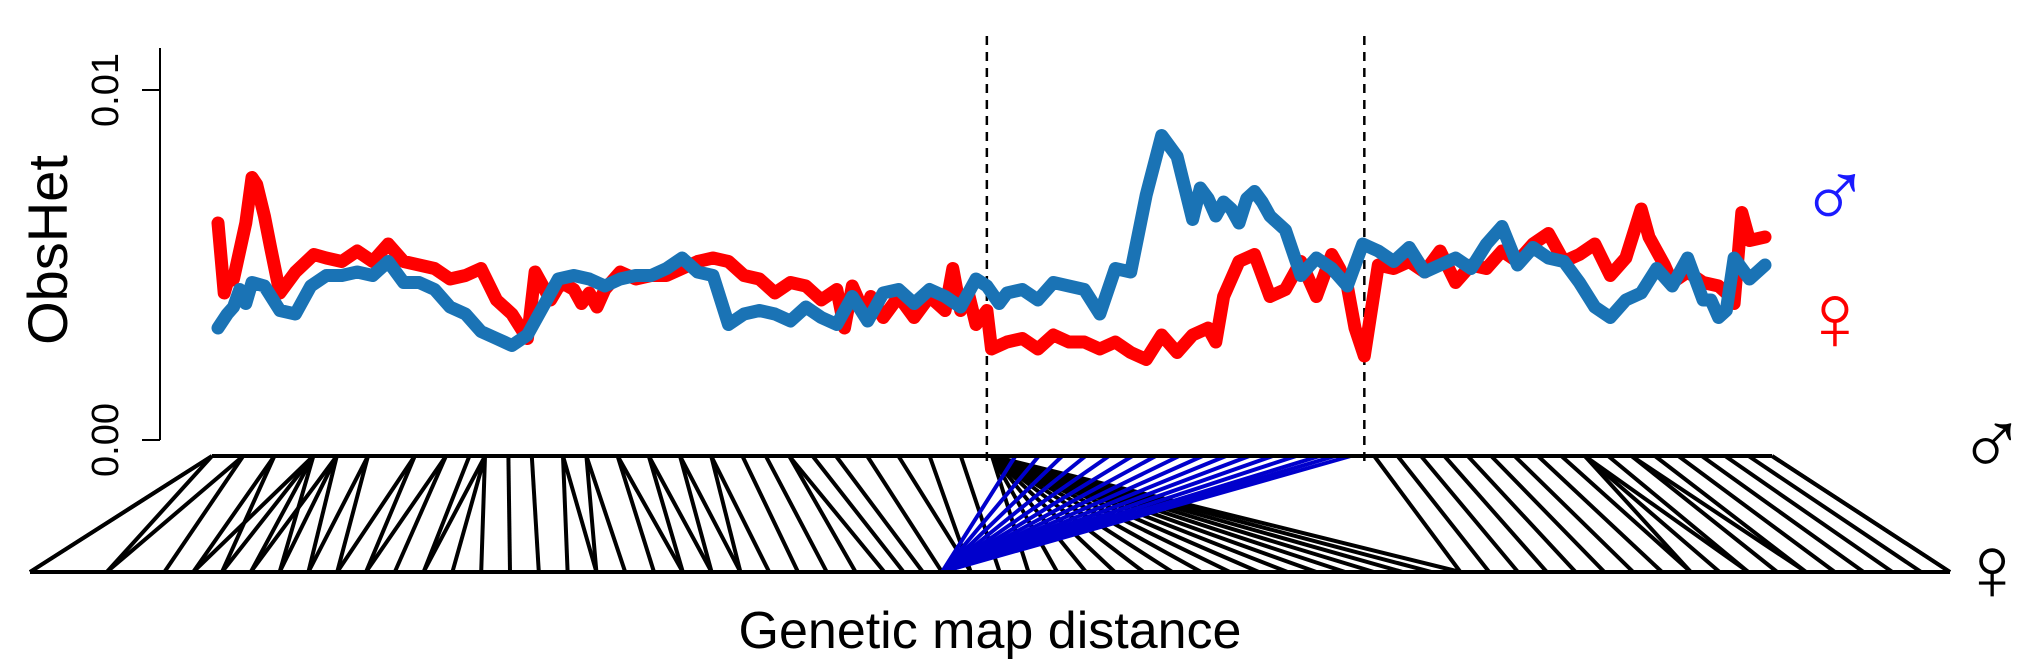 The width and height of the screenshot is (2038, 661). What do you see at coordinates (106, 440) in the screenshot?
I see `y-tick-label: 0.00` at bounding box center [106, 440].